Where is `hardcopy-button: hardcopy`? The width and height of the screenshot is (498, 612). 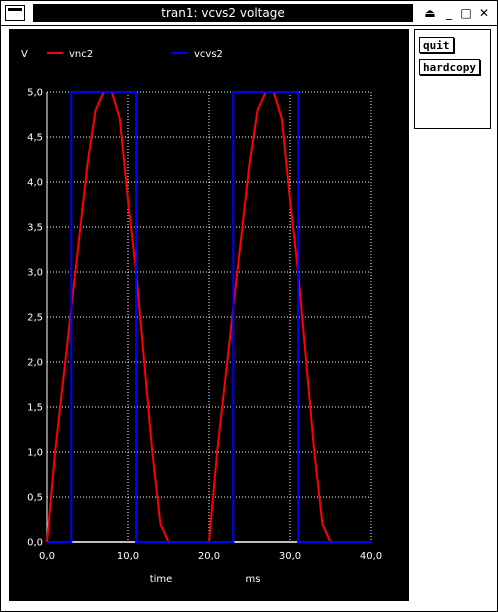 hardcopy-button: hardcopy is located at coordinates (449, 67).